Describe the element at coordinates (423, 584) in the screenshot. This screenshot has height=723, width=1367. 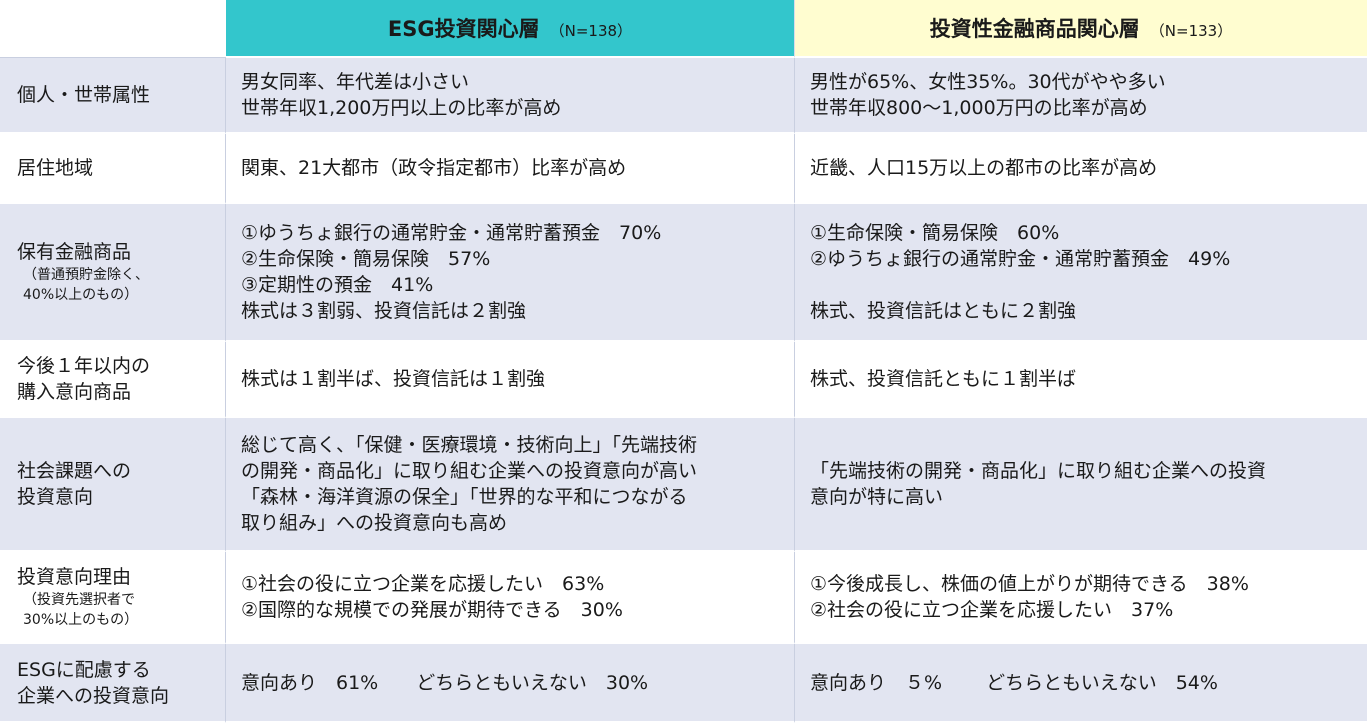
I see `esg-cell-line: ①社会の役に立つ企業を応援したい 63%` at that location.